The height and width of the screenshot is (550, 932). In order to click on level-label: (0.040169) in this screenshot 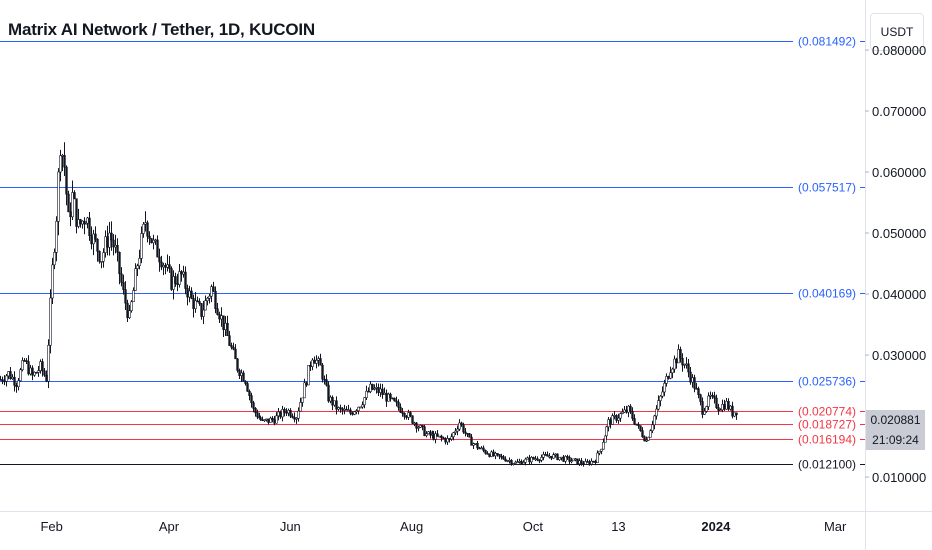, I will do `click(827, 294)`.